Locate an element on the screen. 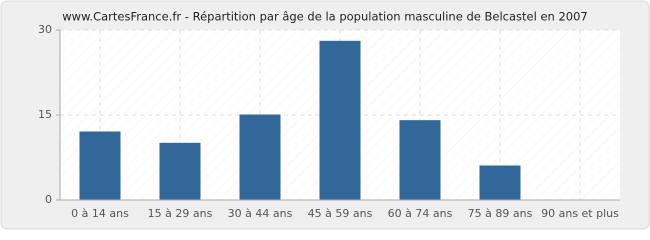 Image resolution: width=650 pixels, height=240 pixels. x-tick-label: 45 à 59 ans is located at coordinates (340, 213).